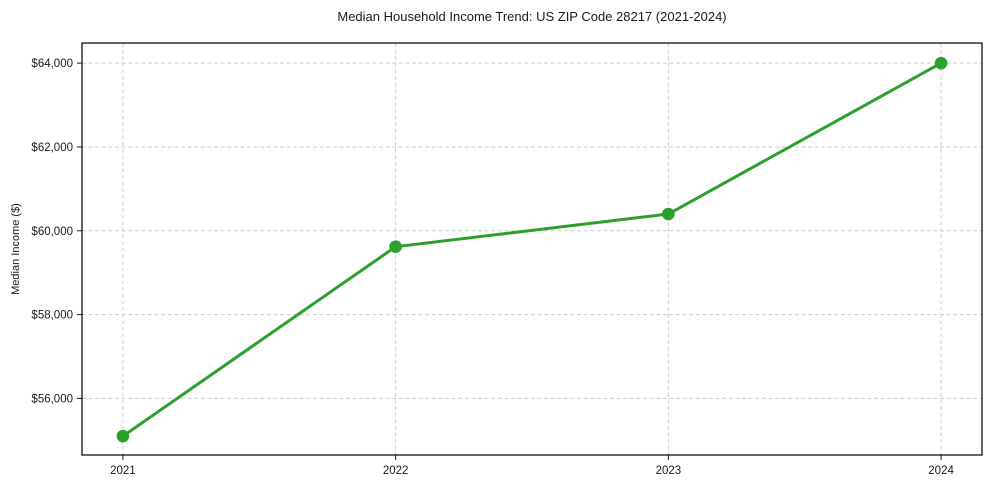 The height and width of the screenshot is (490, 989). What do you see at coordinates (52, 232) in the screenshot?
I see `y-tick-label: $60,000` at bounding box center [52, 232].